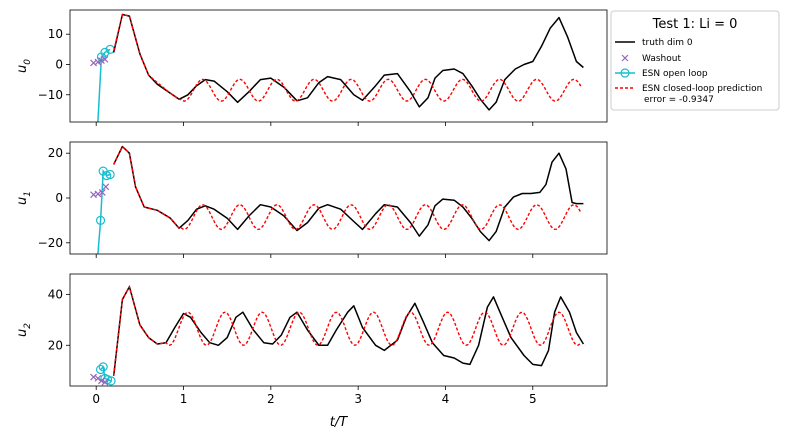 The height and width of the screenshot is (440, 790). Describe the element at coordinates (24, 330) in the screenshot. I see `y-axis-label: u2` at that location.